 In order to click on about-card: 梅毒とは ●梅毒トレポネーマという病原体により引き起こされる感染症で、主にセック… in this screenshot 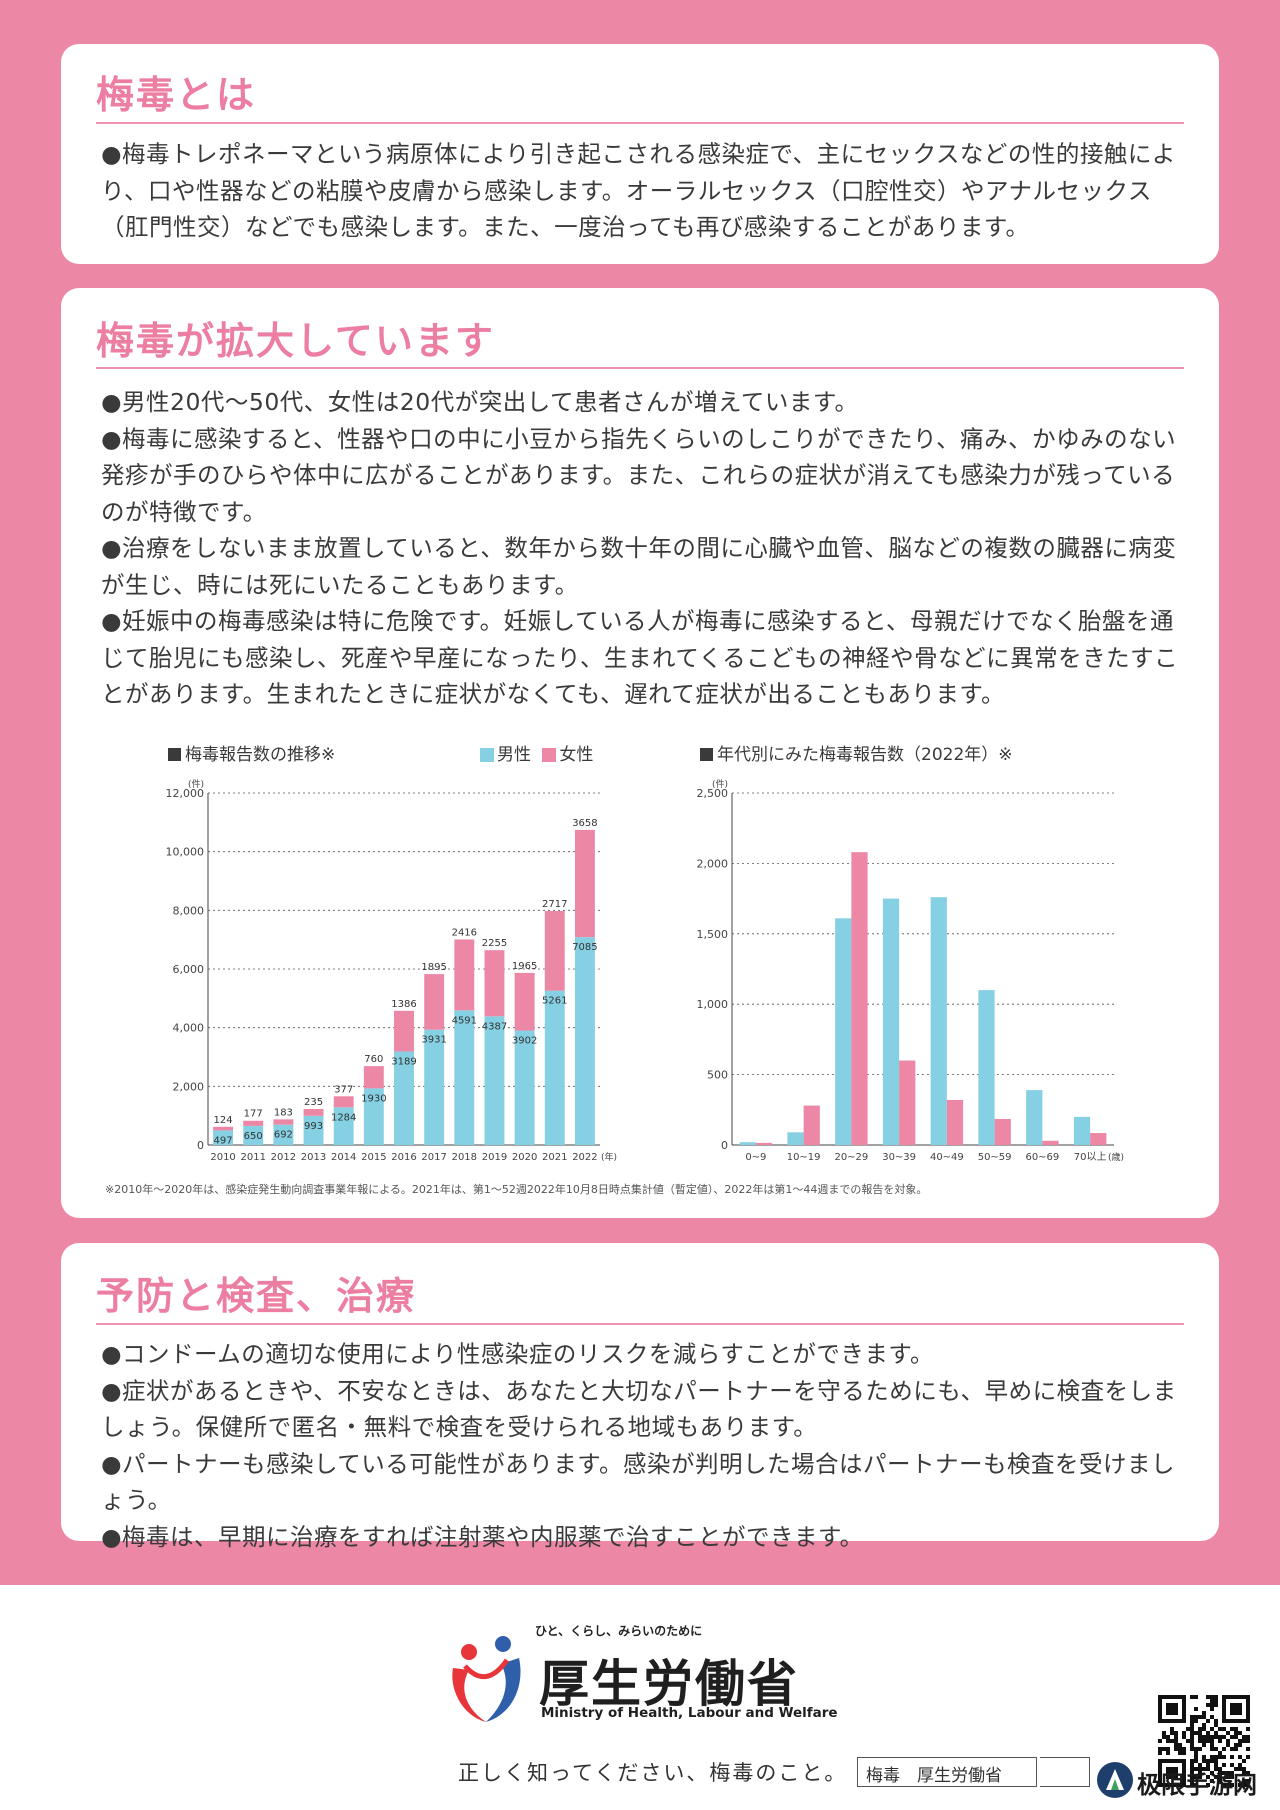, I will do `click(640, 154)`.